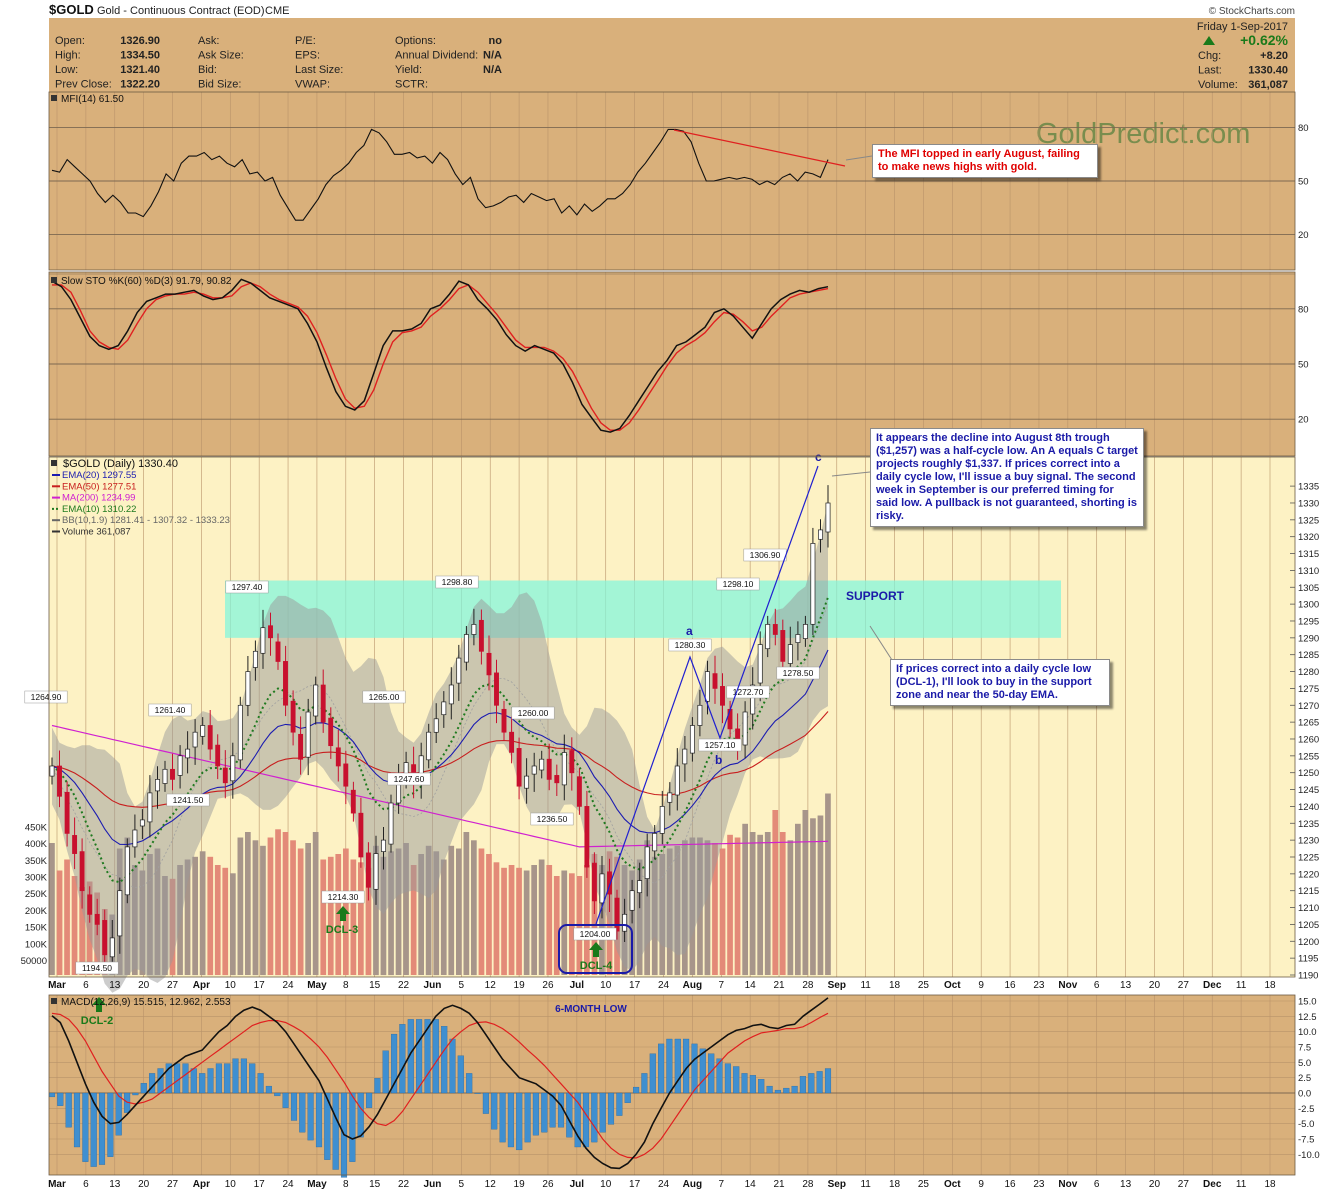 This screenshot has width=1340, height=1197. Describe the element at coordinates (1308, 773) in the screenshot. I see `price-tick-label: 1250` at that location.